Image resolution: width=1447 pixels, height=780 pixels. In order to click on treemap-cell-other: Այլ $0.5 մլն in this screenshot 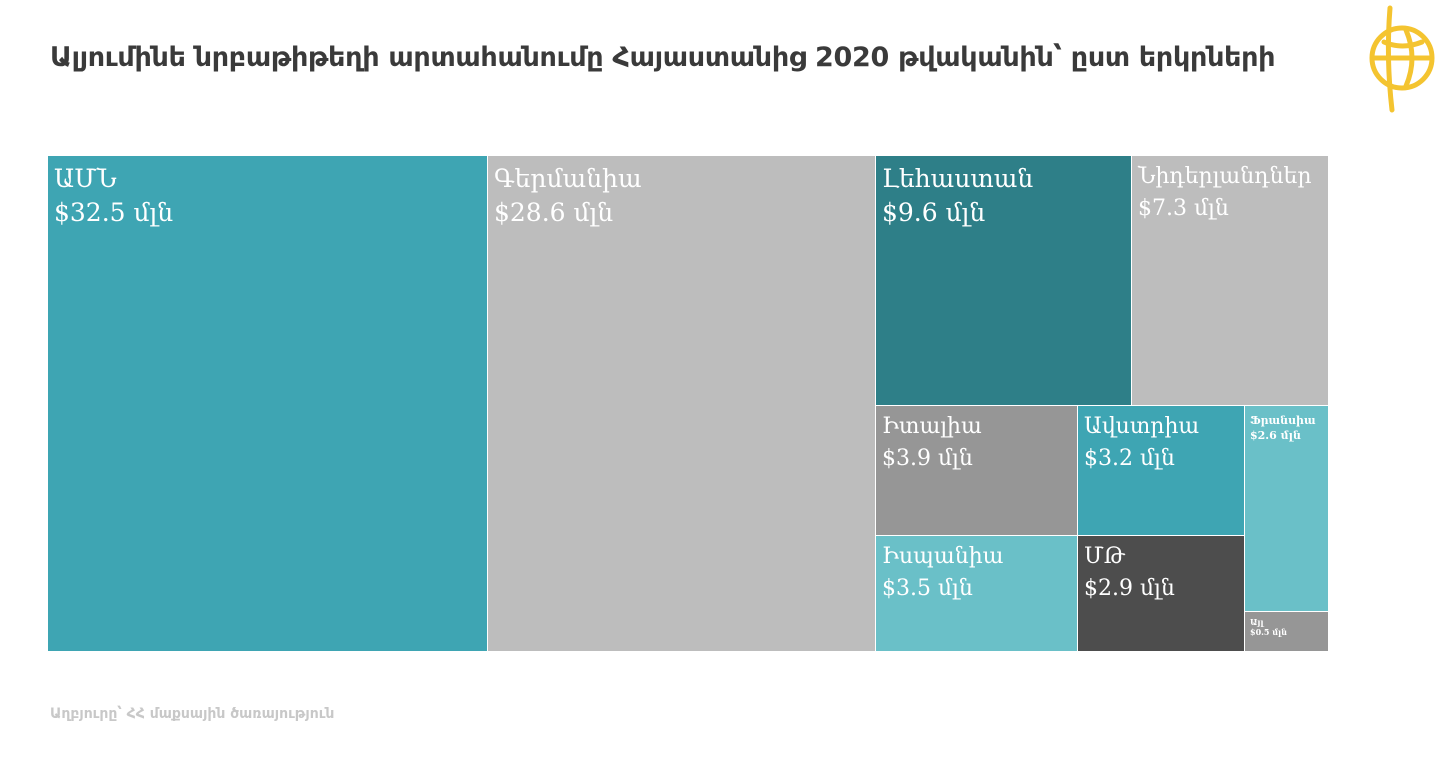, I will do `click(1287, 632)`.